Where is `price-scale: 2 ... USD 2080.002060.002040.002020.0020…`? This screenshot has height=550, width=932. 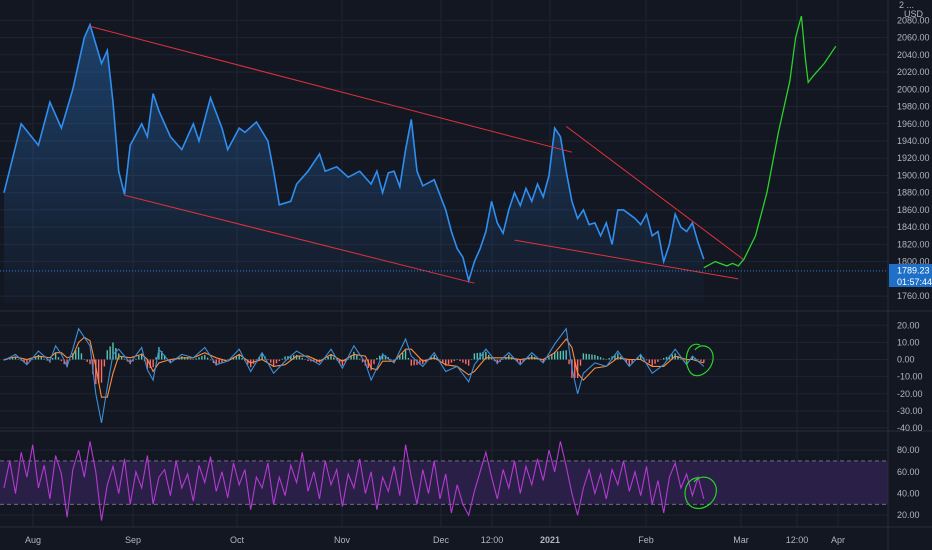 price-scale: 2 ... USD 2080.002060.002040.002020.0020… is located at coordinates (909, 275).